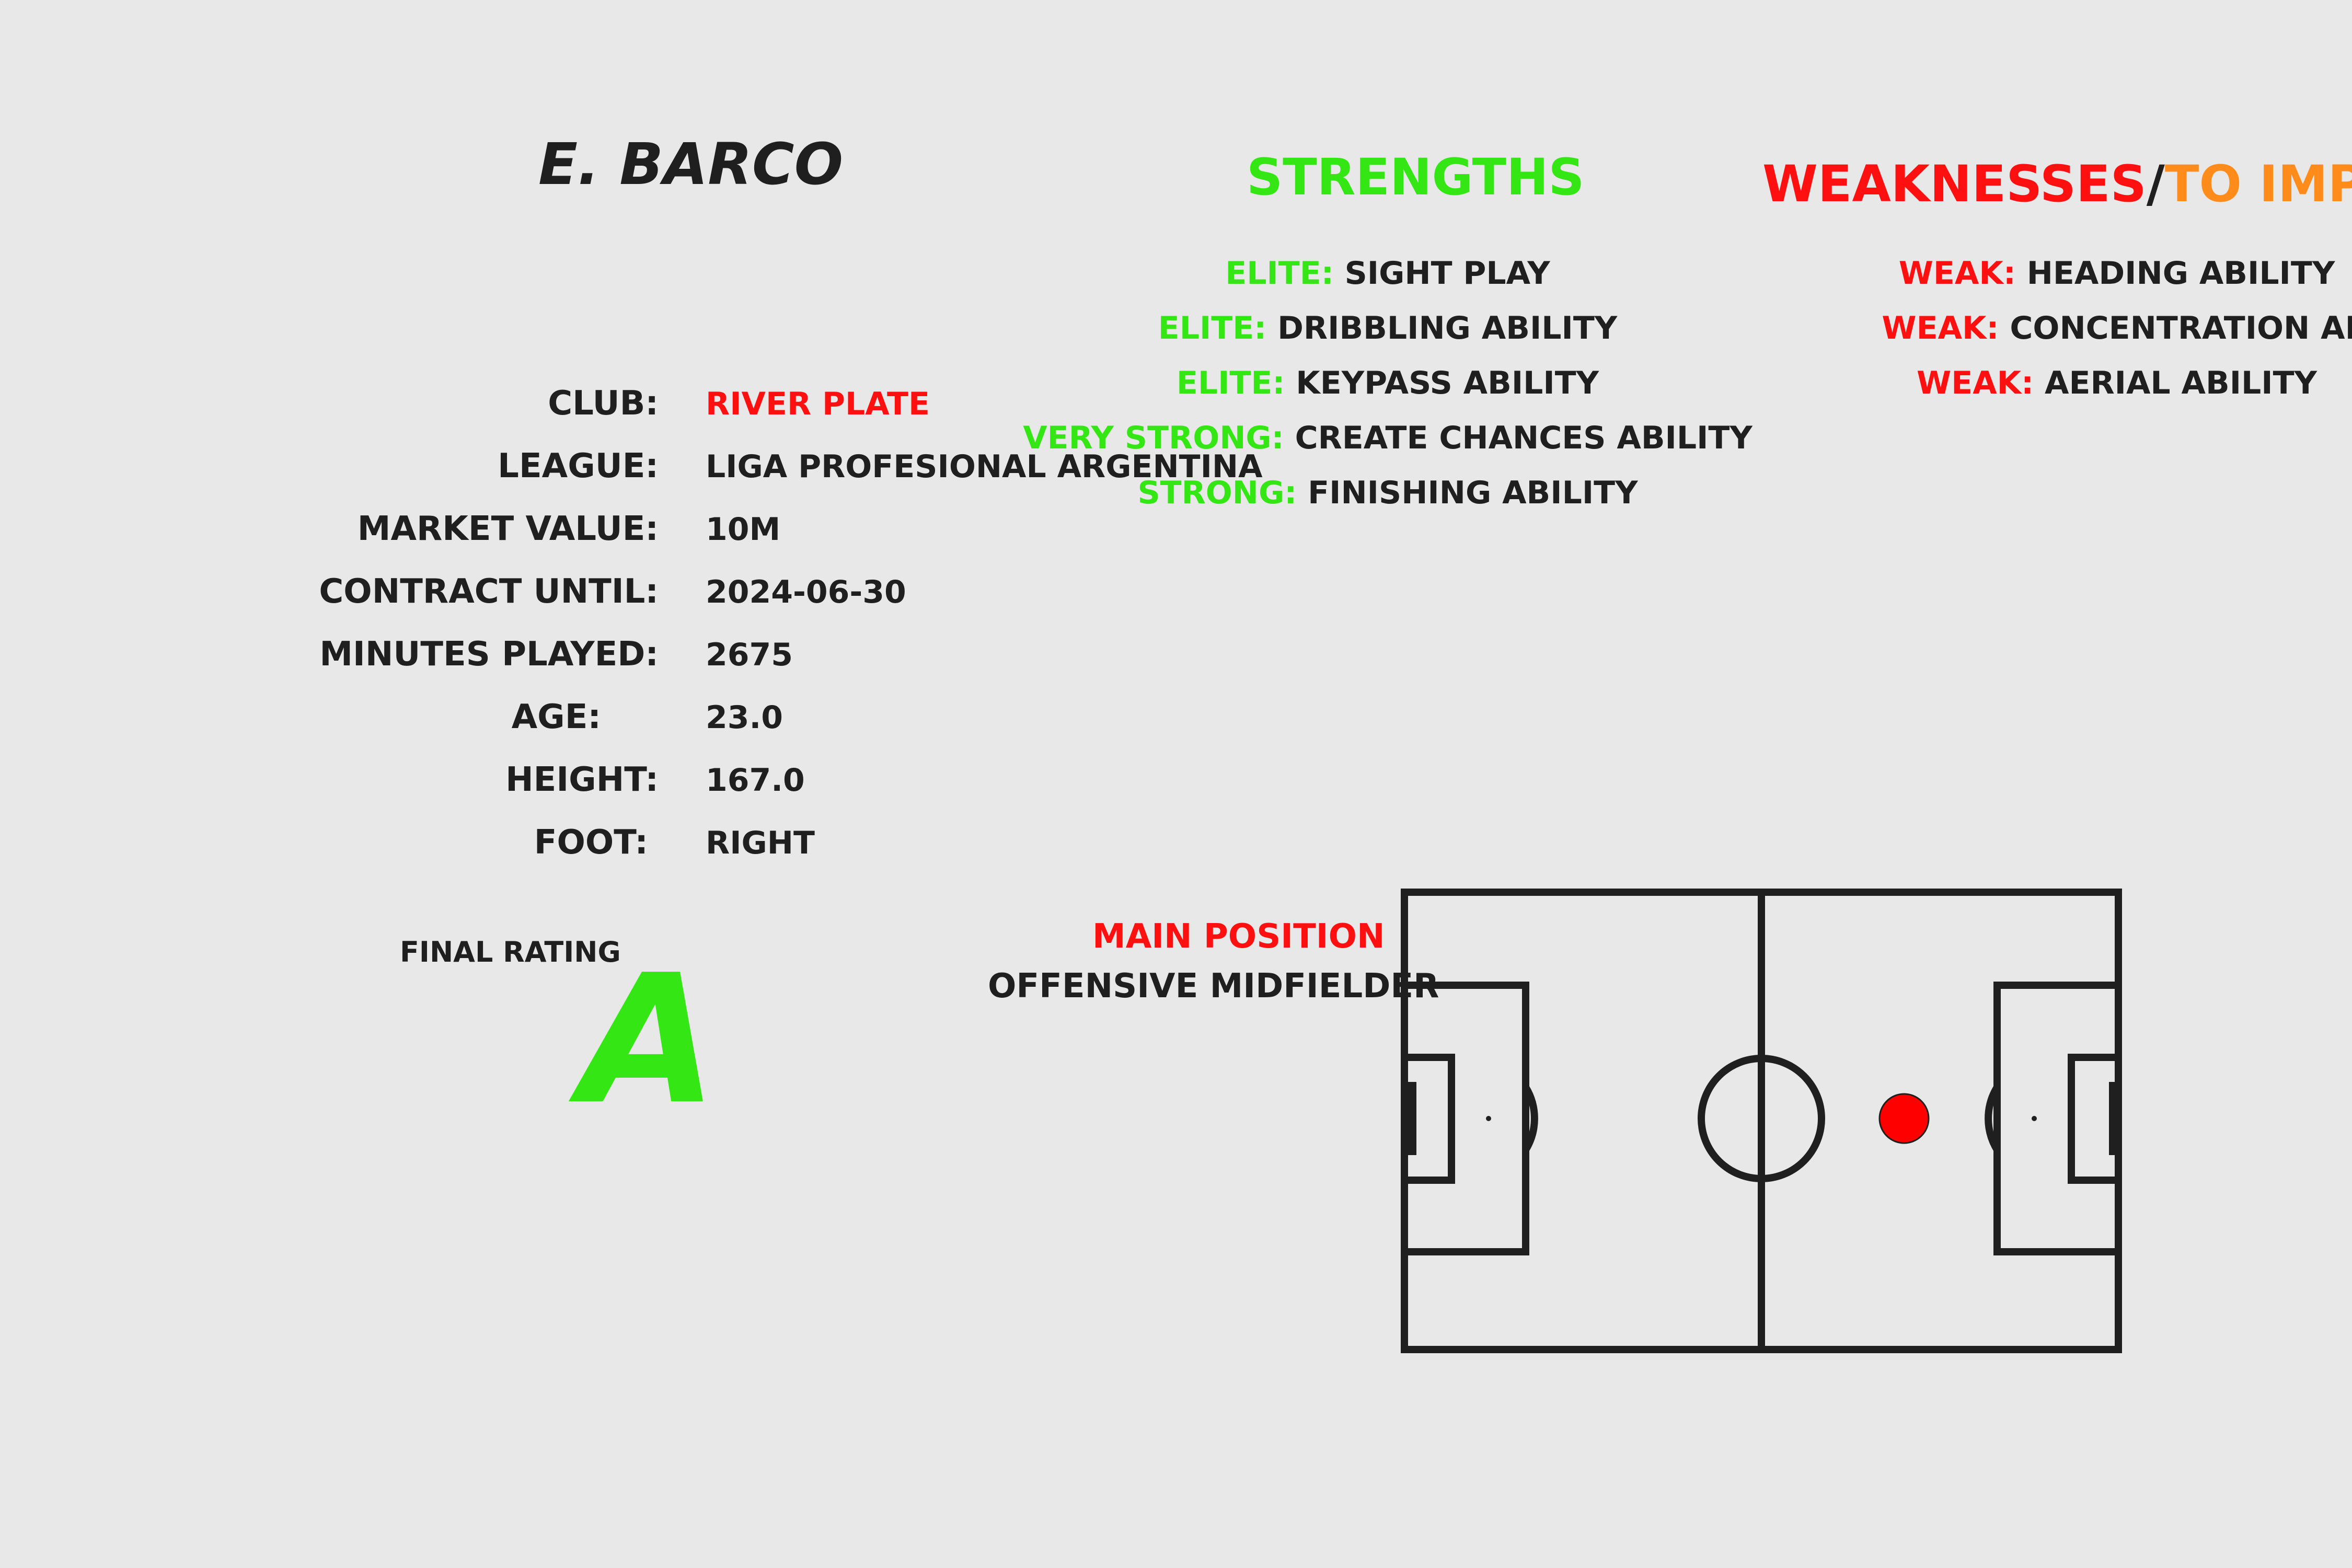 The height and width of the screenshot is (1568, 2352). I want to click on league-value: LIGA PROFESIONAL ARGENTINA, so click(984, 466).